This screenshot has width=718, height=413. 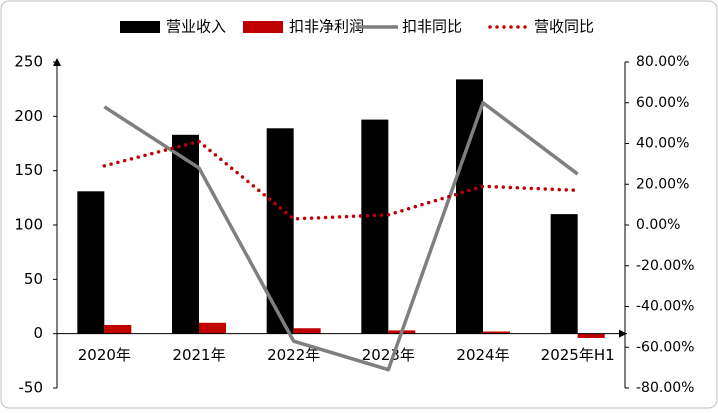 I want to click on legend-label: 营收同比, so click(x=564, y=27).